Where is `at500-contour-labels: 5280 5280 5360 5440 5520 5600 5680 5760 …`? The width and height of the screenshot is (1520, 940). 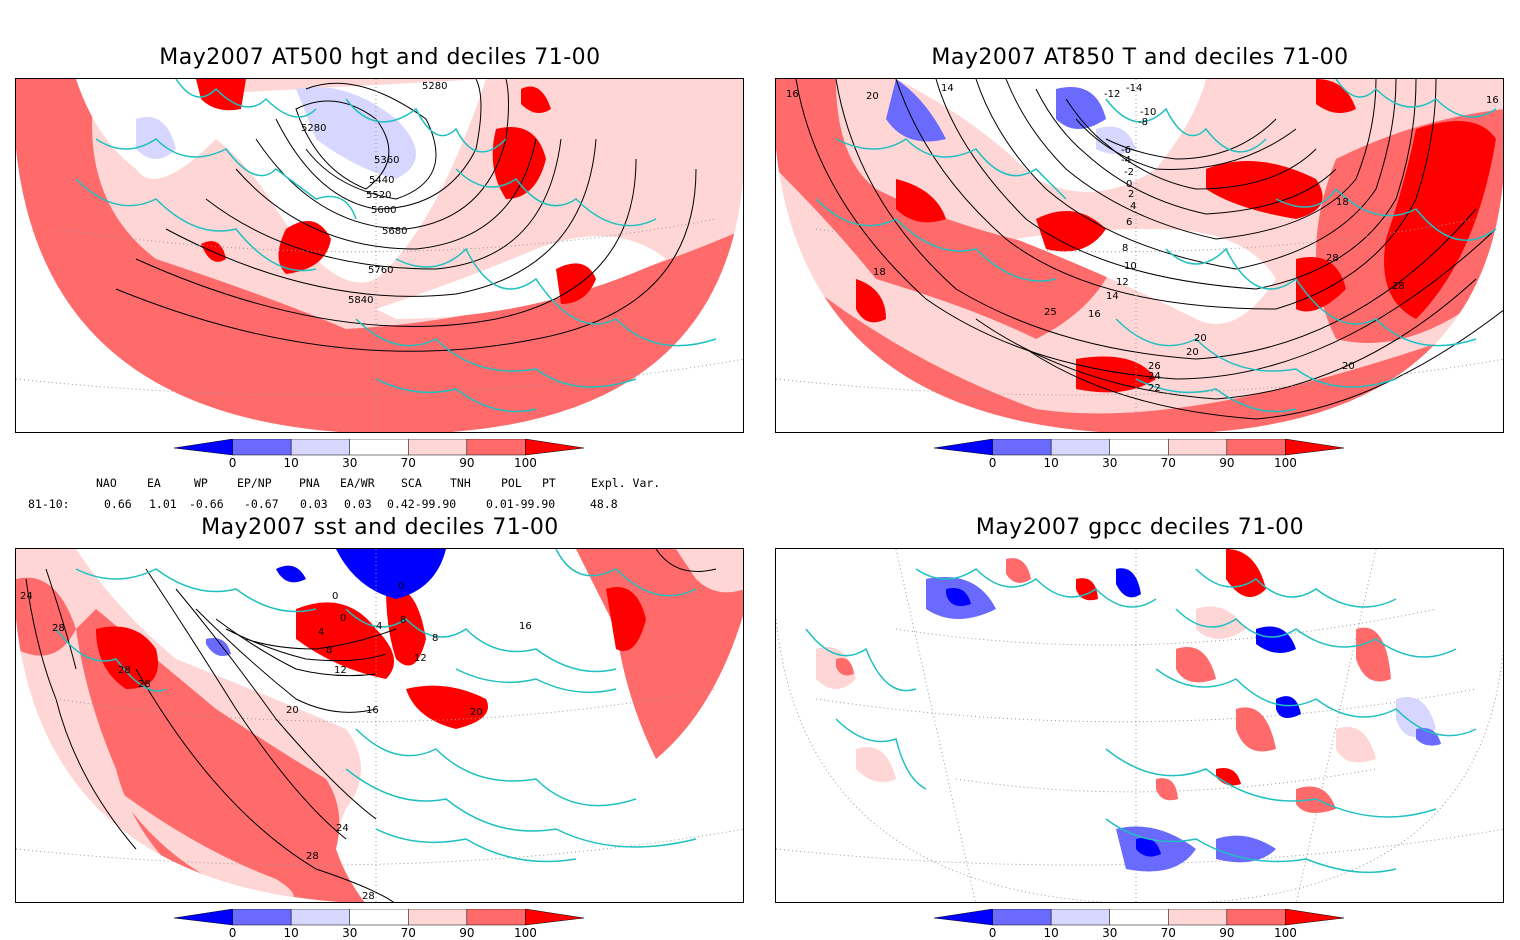 at500-contour-labels: 5280 5280 5360 5440 5520 5600 5680 5760 … is located at coordinates (374, 193).